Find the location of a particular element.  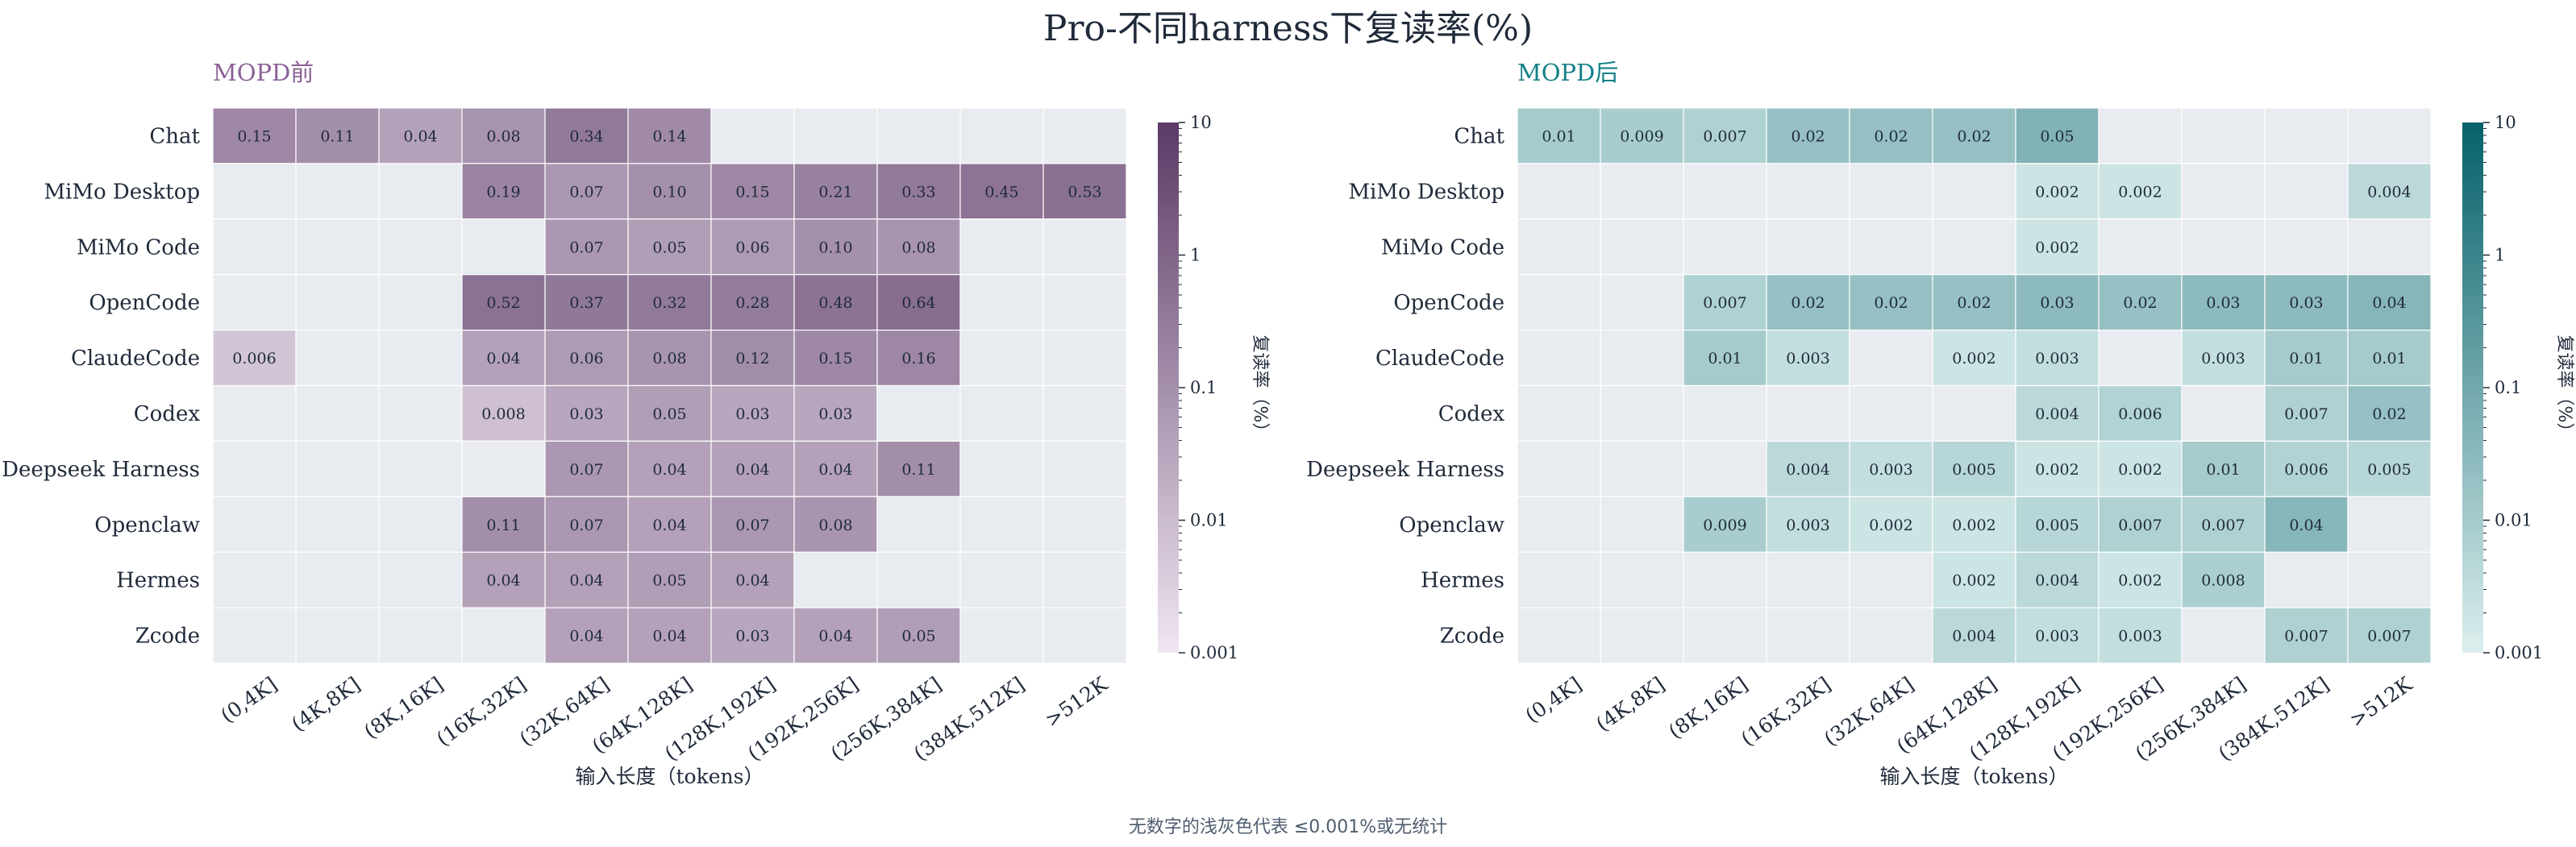

colorbar-tick-label: 10 is located at coordinates (2505, 122).